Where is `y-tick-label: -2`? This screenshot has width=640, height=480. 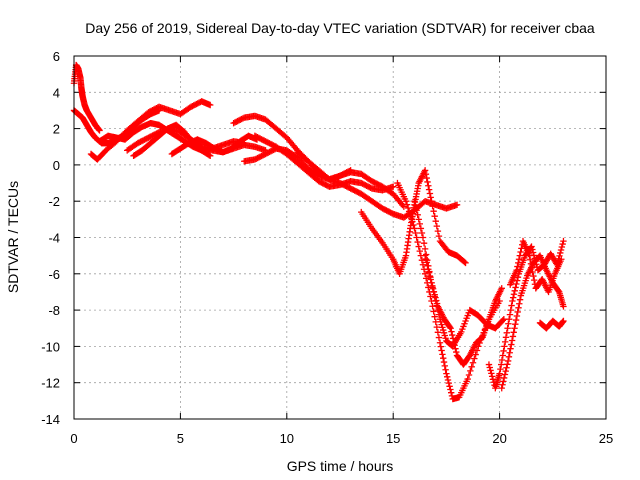 y-tick-label: -2 is located at coordinates (54, 201).